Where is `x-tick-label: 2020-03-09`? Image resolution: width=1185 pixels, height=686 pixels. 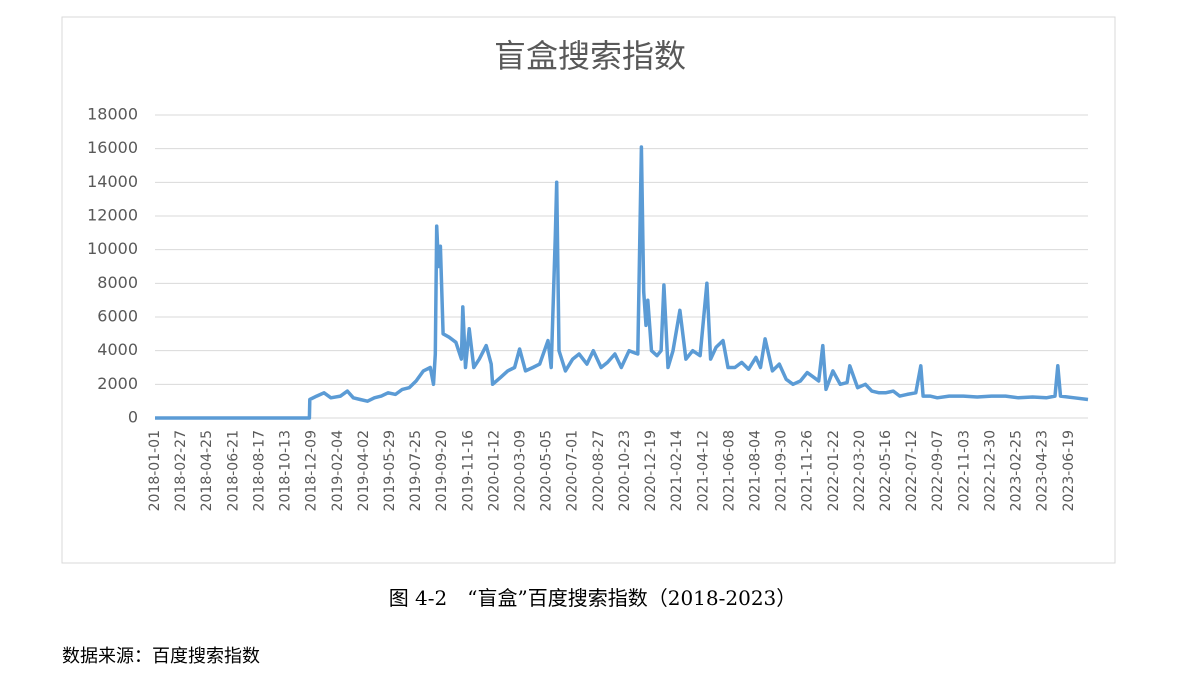 x-tick-label: 2020-03-09 is located at coordinates (521, 470).